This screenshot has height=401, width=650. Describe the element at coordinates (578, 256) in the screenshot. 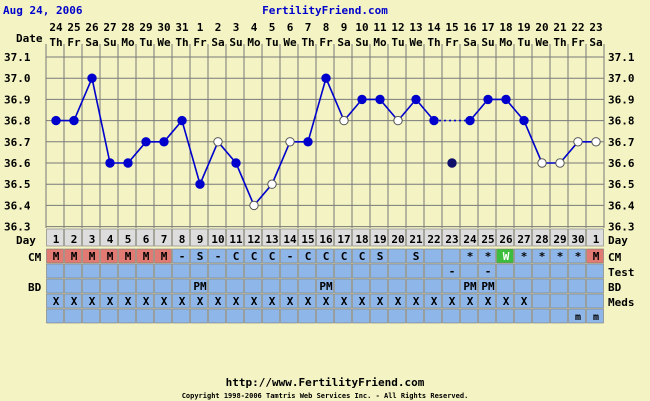

I see `cm-cell: *` at that location.